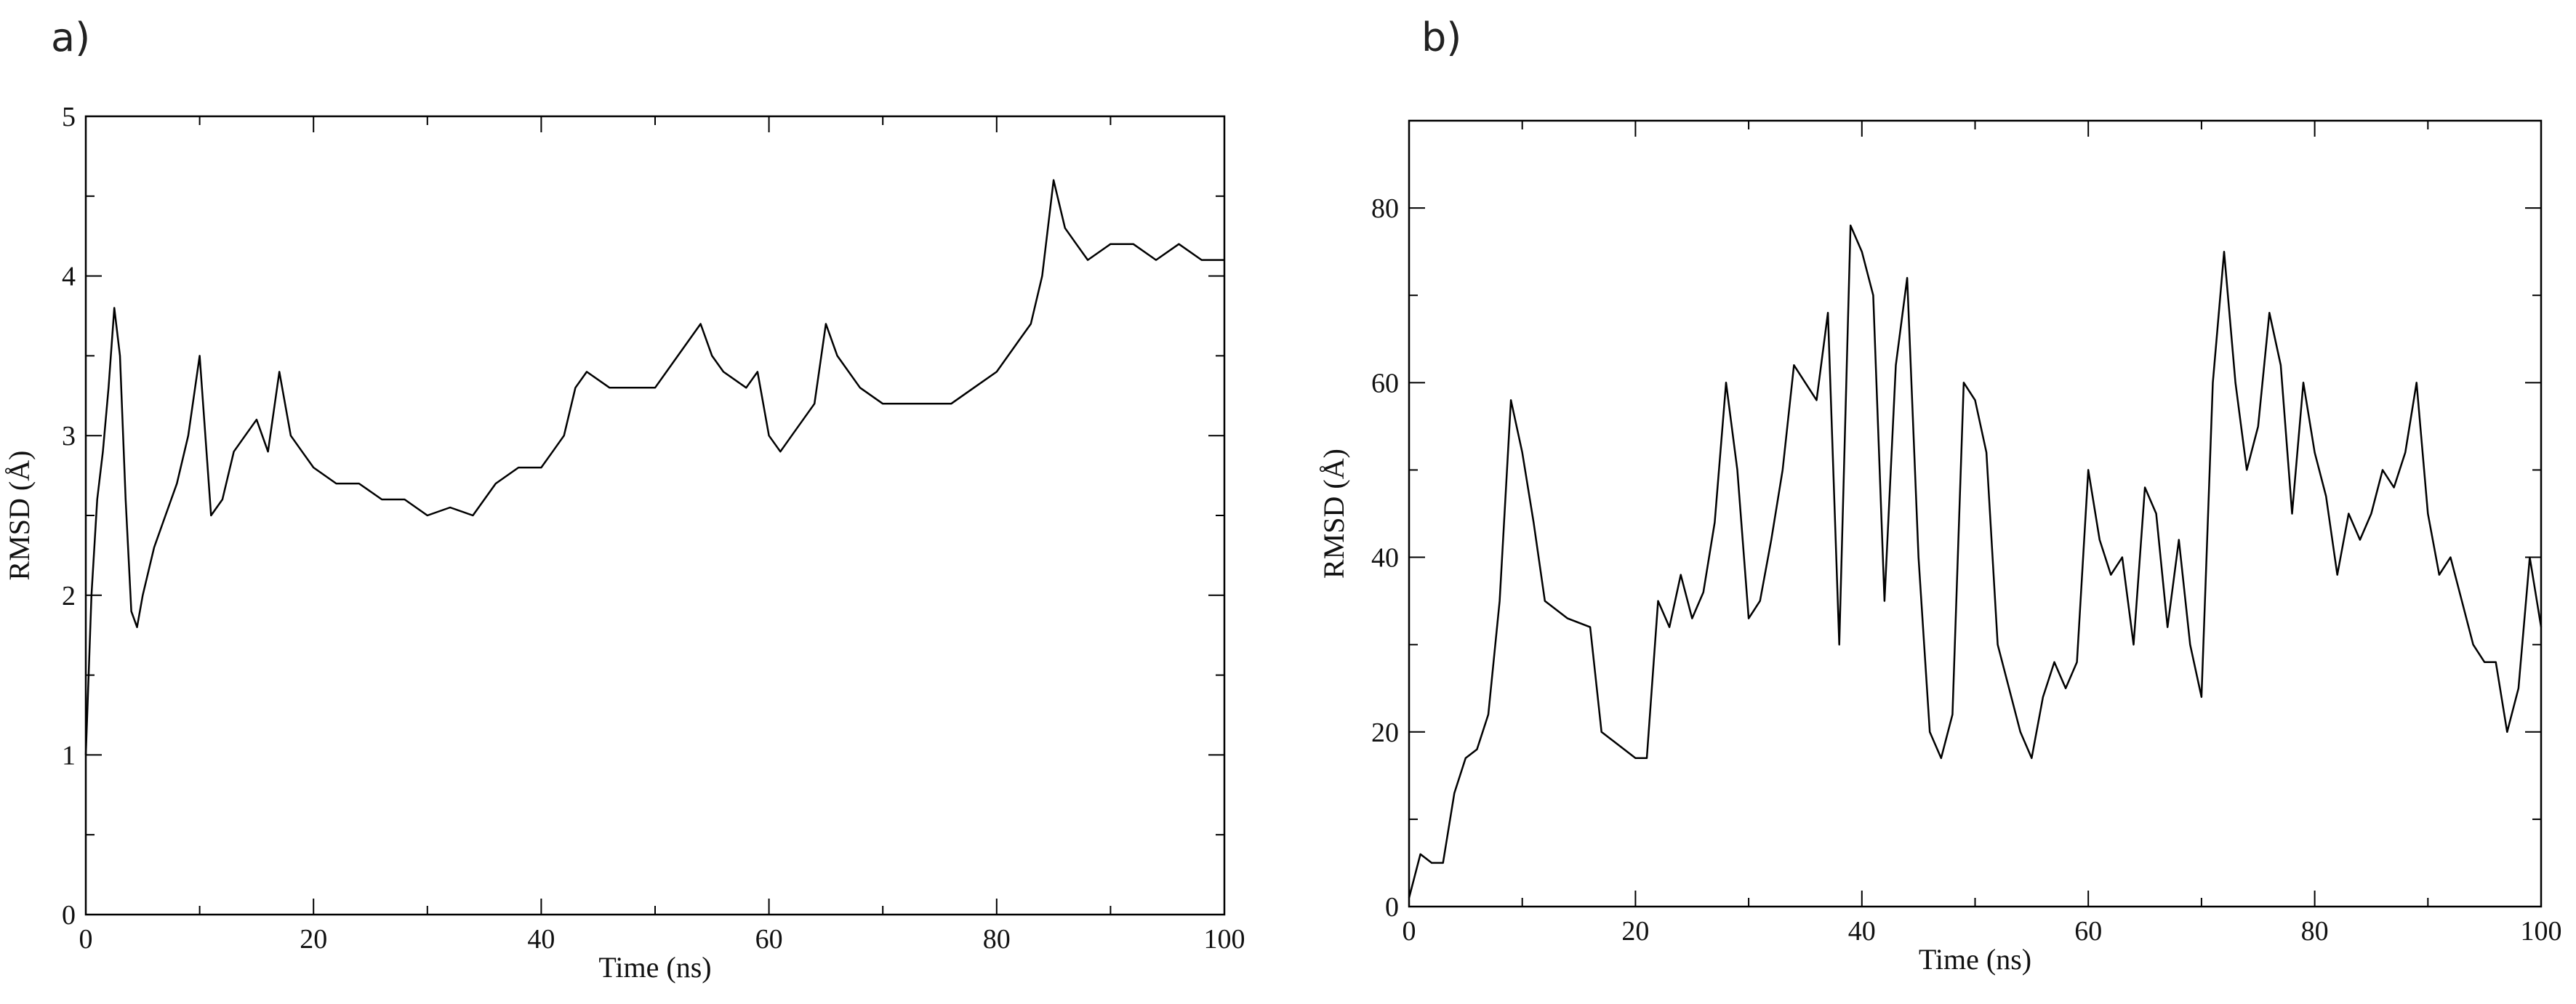 Image resolution: width=2576 pixels, height=1004 pixels. Describe the element at coordinates (1334, 514) in the screenshot. I see `y-axis-label-b: RMSD (Å)` at that location.